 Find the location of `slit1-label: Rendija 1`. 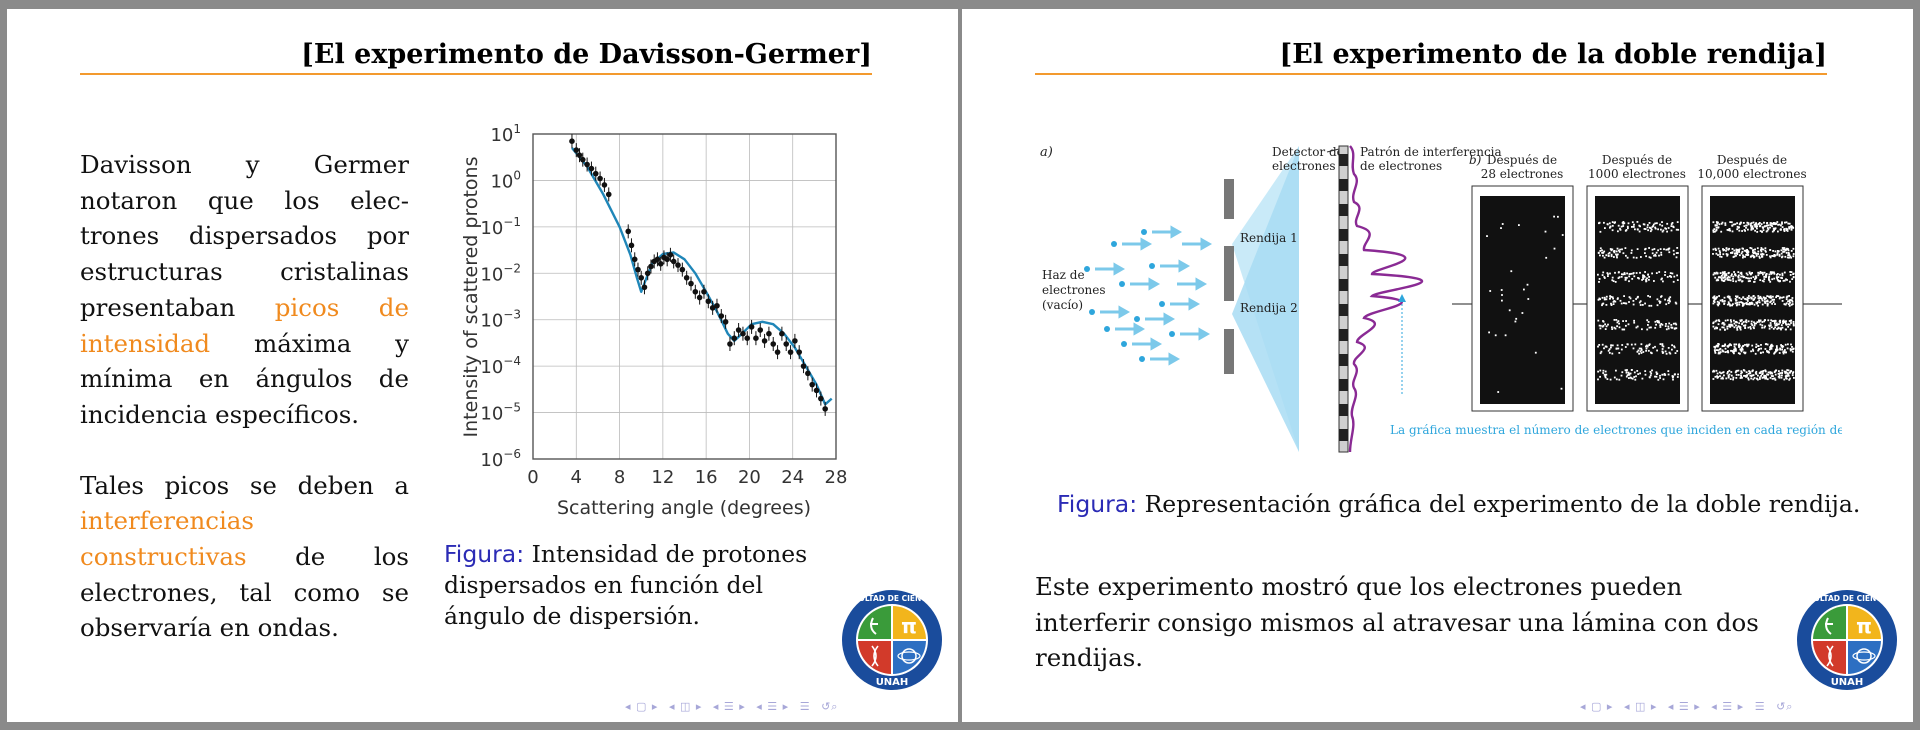

slit1-label: Rendija 1 is located at coordinates (1269, 238).